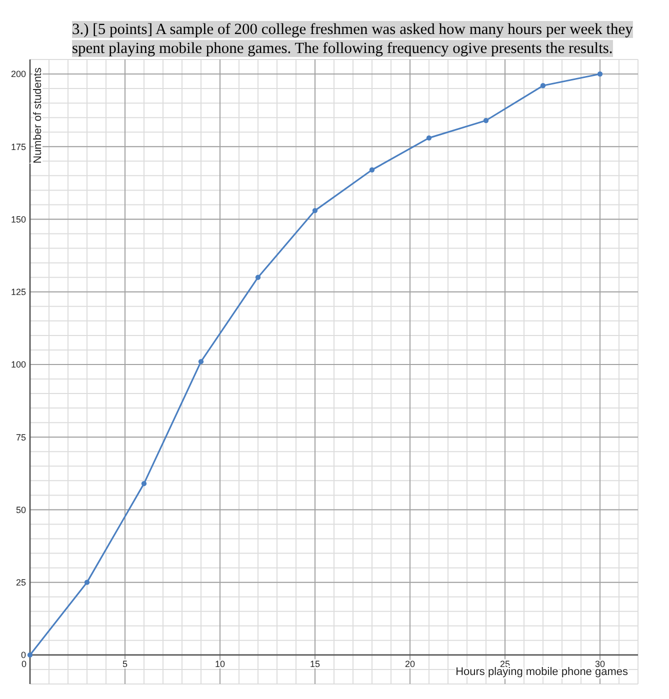 The width and height of the screenshot is (669, 699). I want to click on y-tick-label: 50, so click(21, 509).